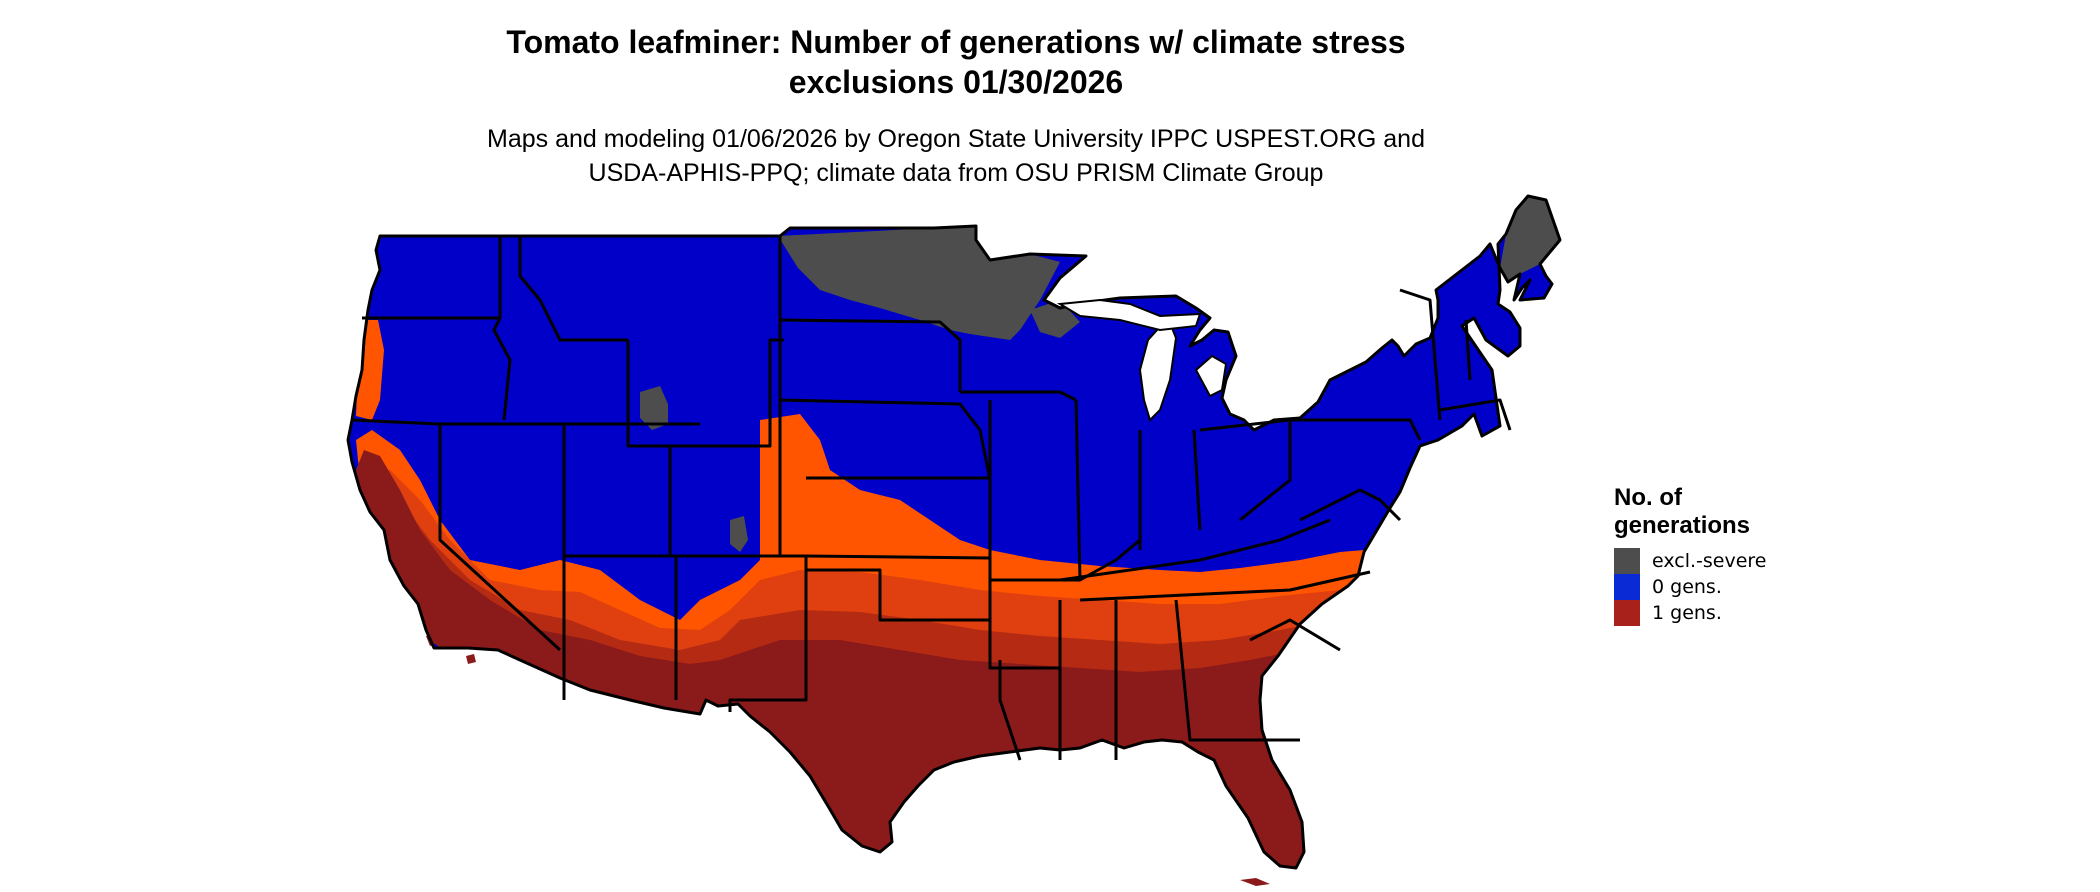 This screenshot has height=892, width=2100. I want to click on san-clemente-island, so click(471, 659).